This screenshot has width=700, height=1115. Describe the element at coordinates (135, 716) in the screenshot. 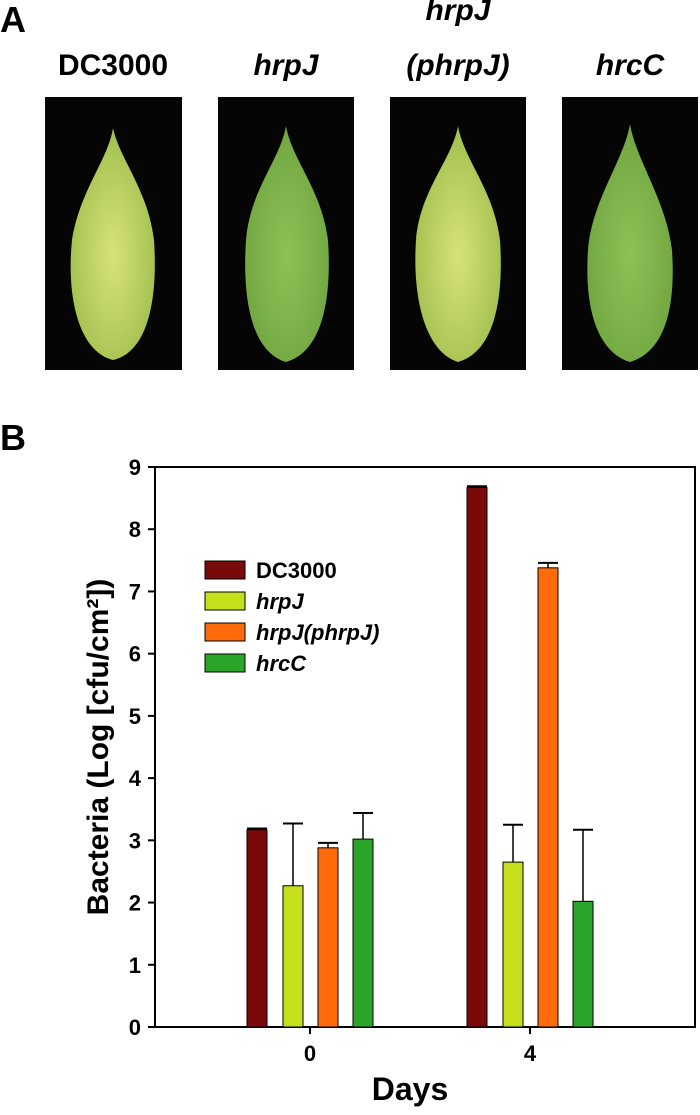

I see `y-tick-label: 5` at that location.